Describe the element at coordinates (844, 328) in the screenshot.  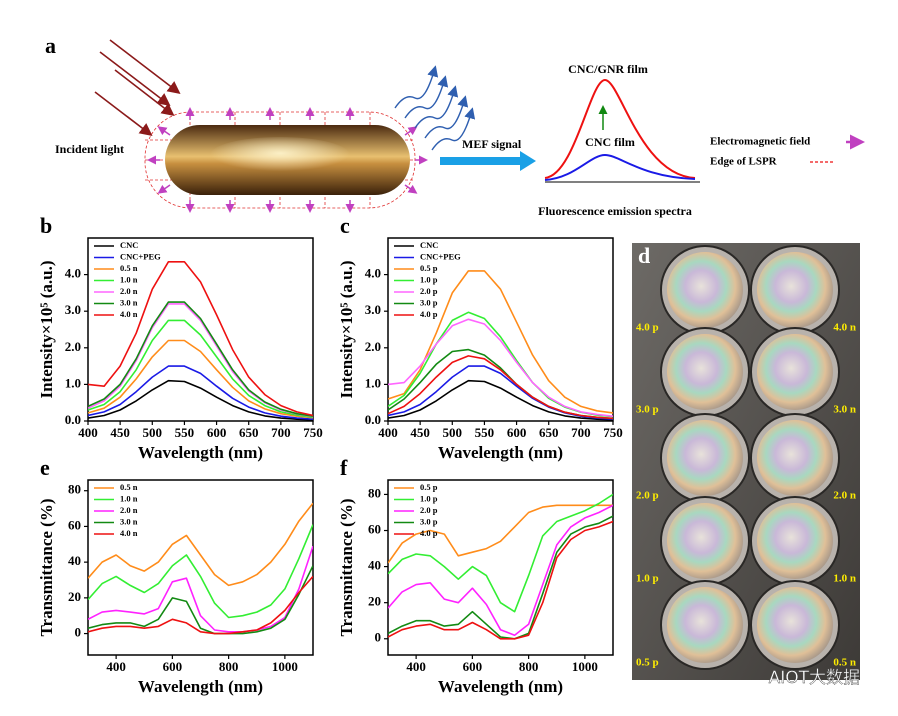
I see `sample-label: 4.0 n` at that location.